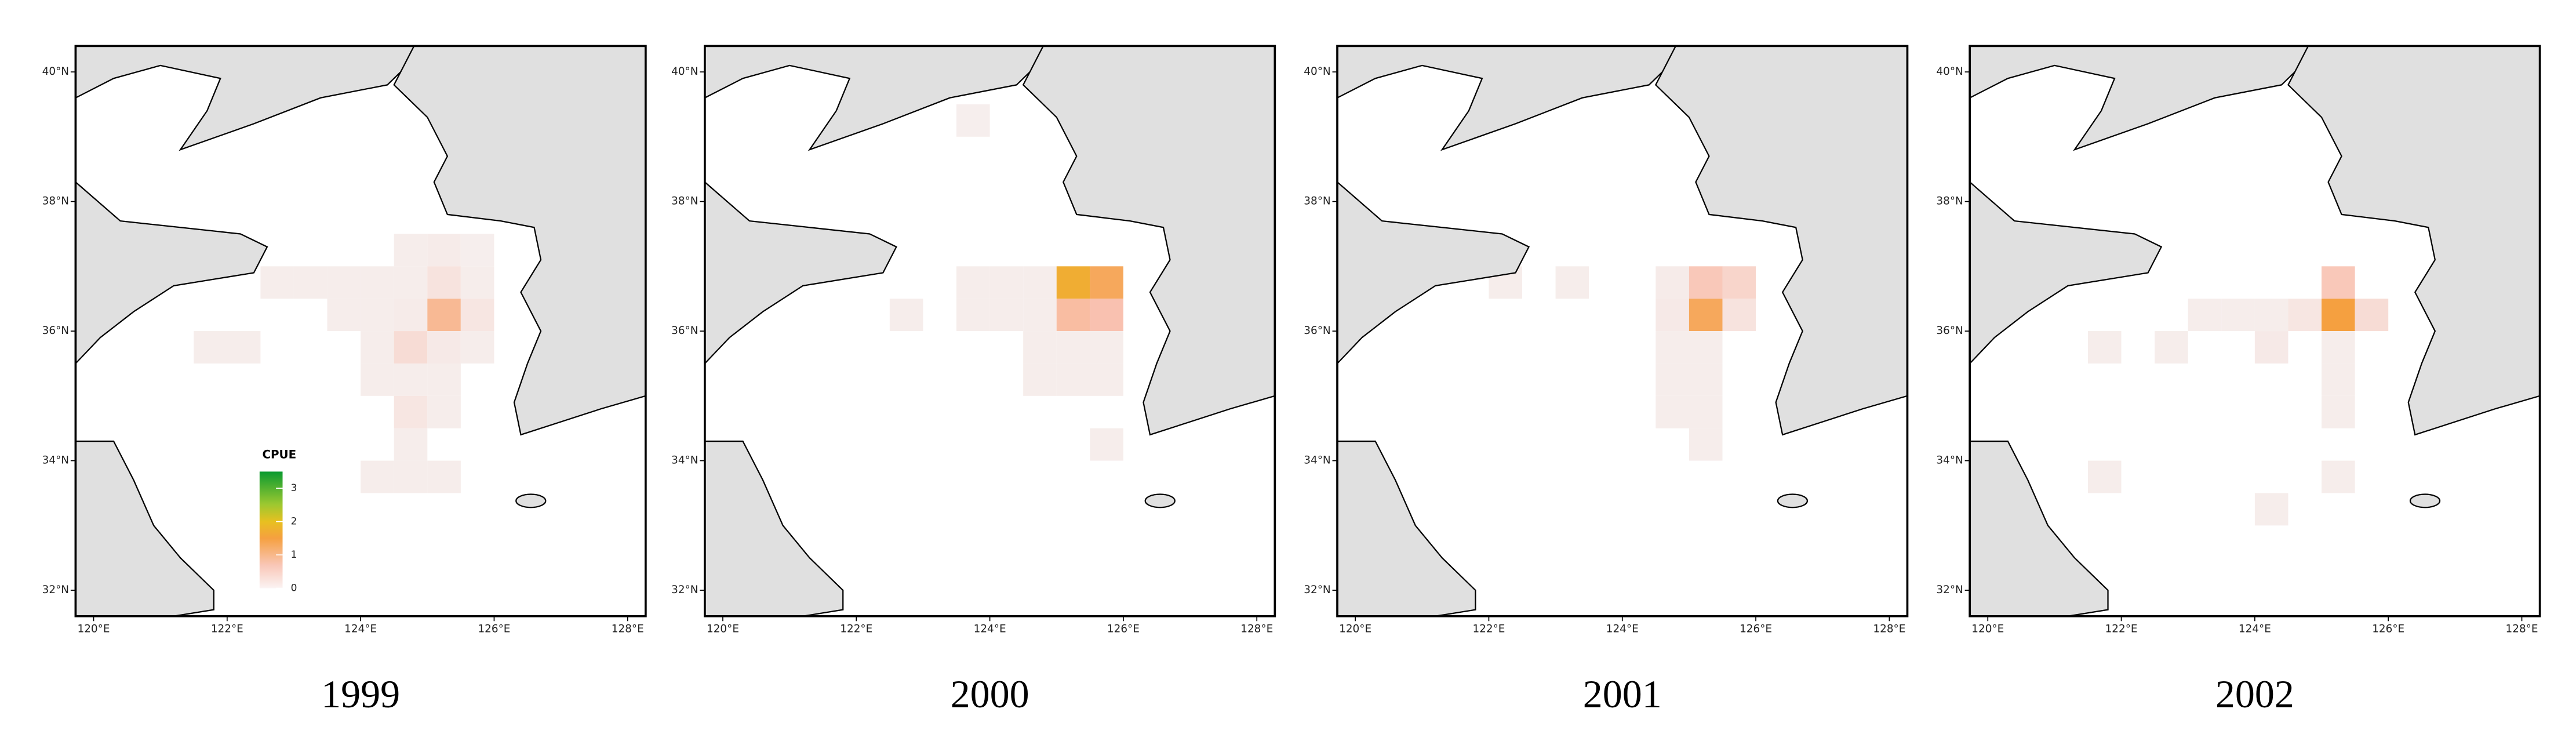  What do you see at coordinates (1889, 629) in the screenshot?
I see `x-tick-label: 128°E` at bounding box center [1889, 629].